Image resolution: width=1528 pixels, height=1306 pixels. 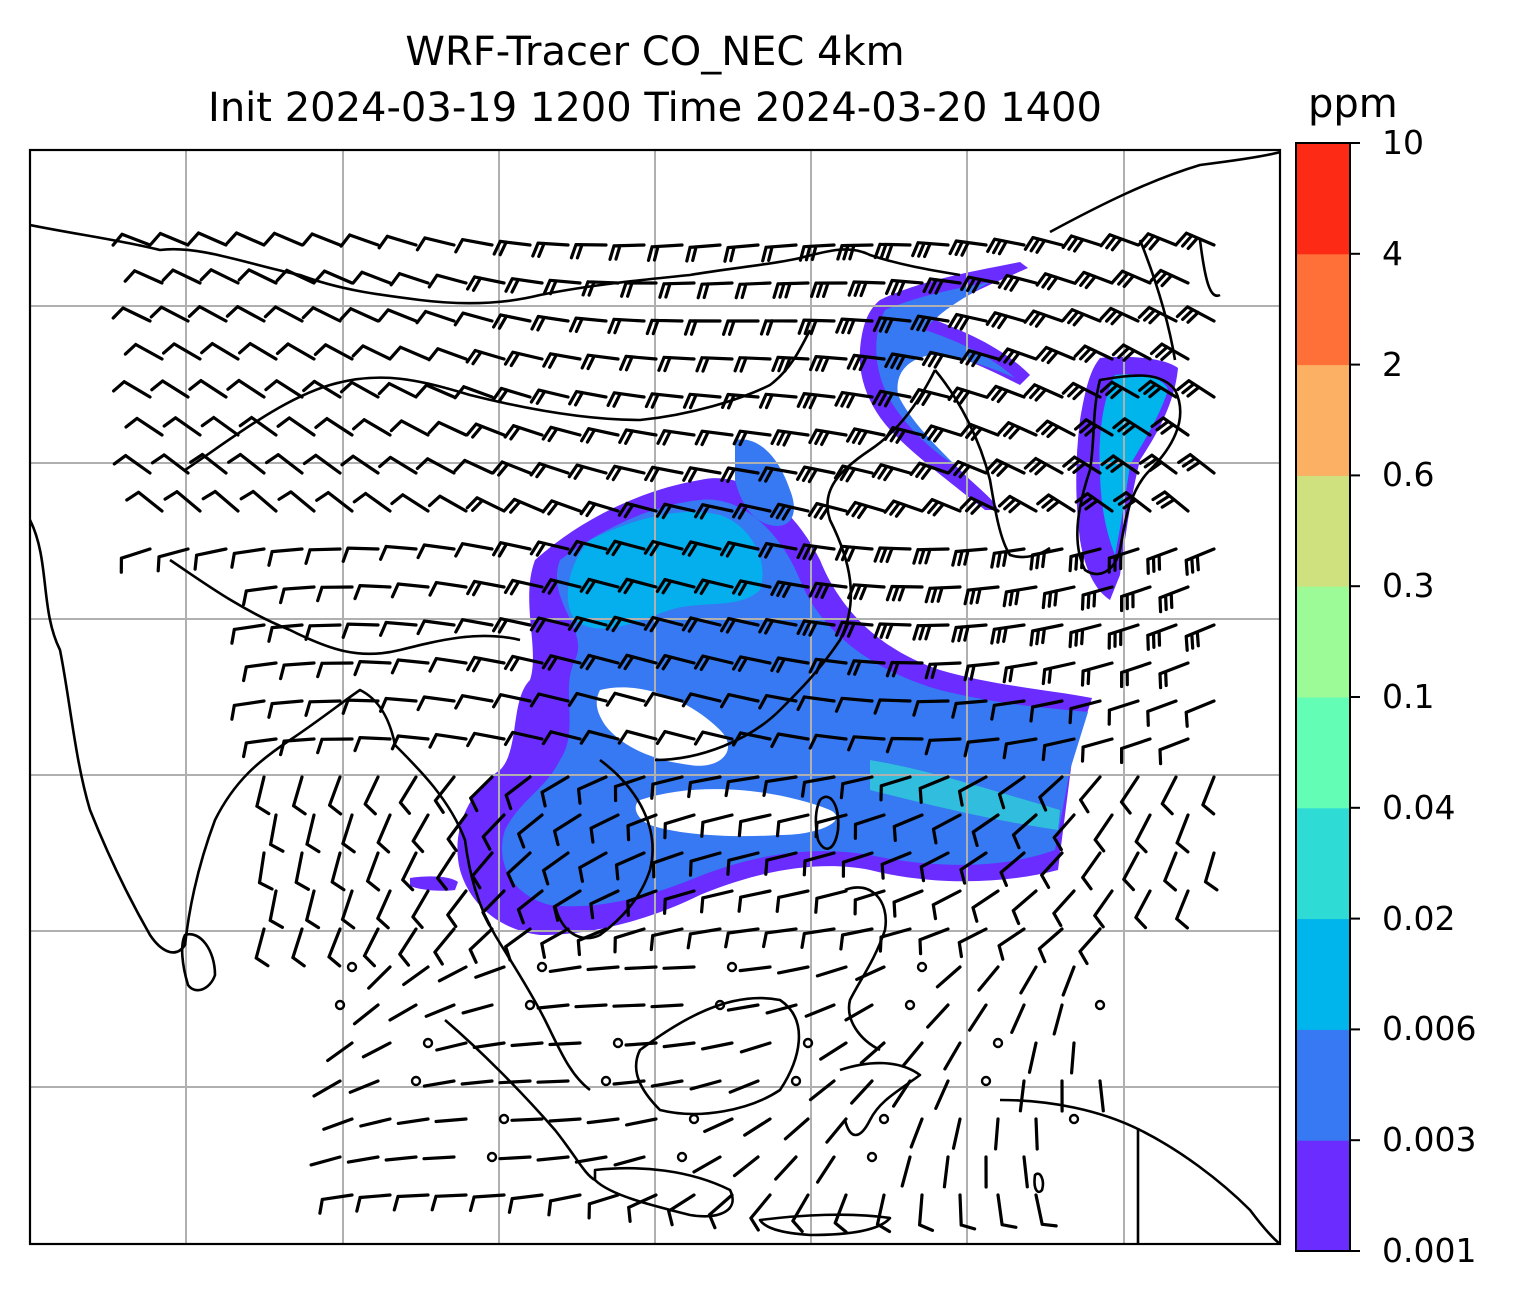 I want to click on border-china-west, so click(x=345, y=607).